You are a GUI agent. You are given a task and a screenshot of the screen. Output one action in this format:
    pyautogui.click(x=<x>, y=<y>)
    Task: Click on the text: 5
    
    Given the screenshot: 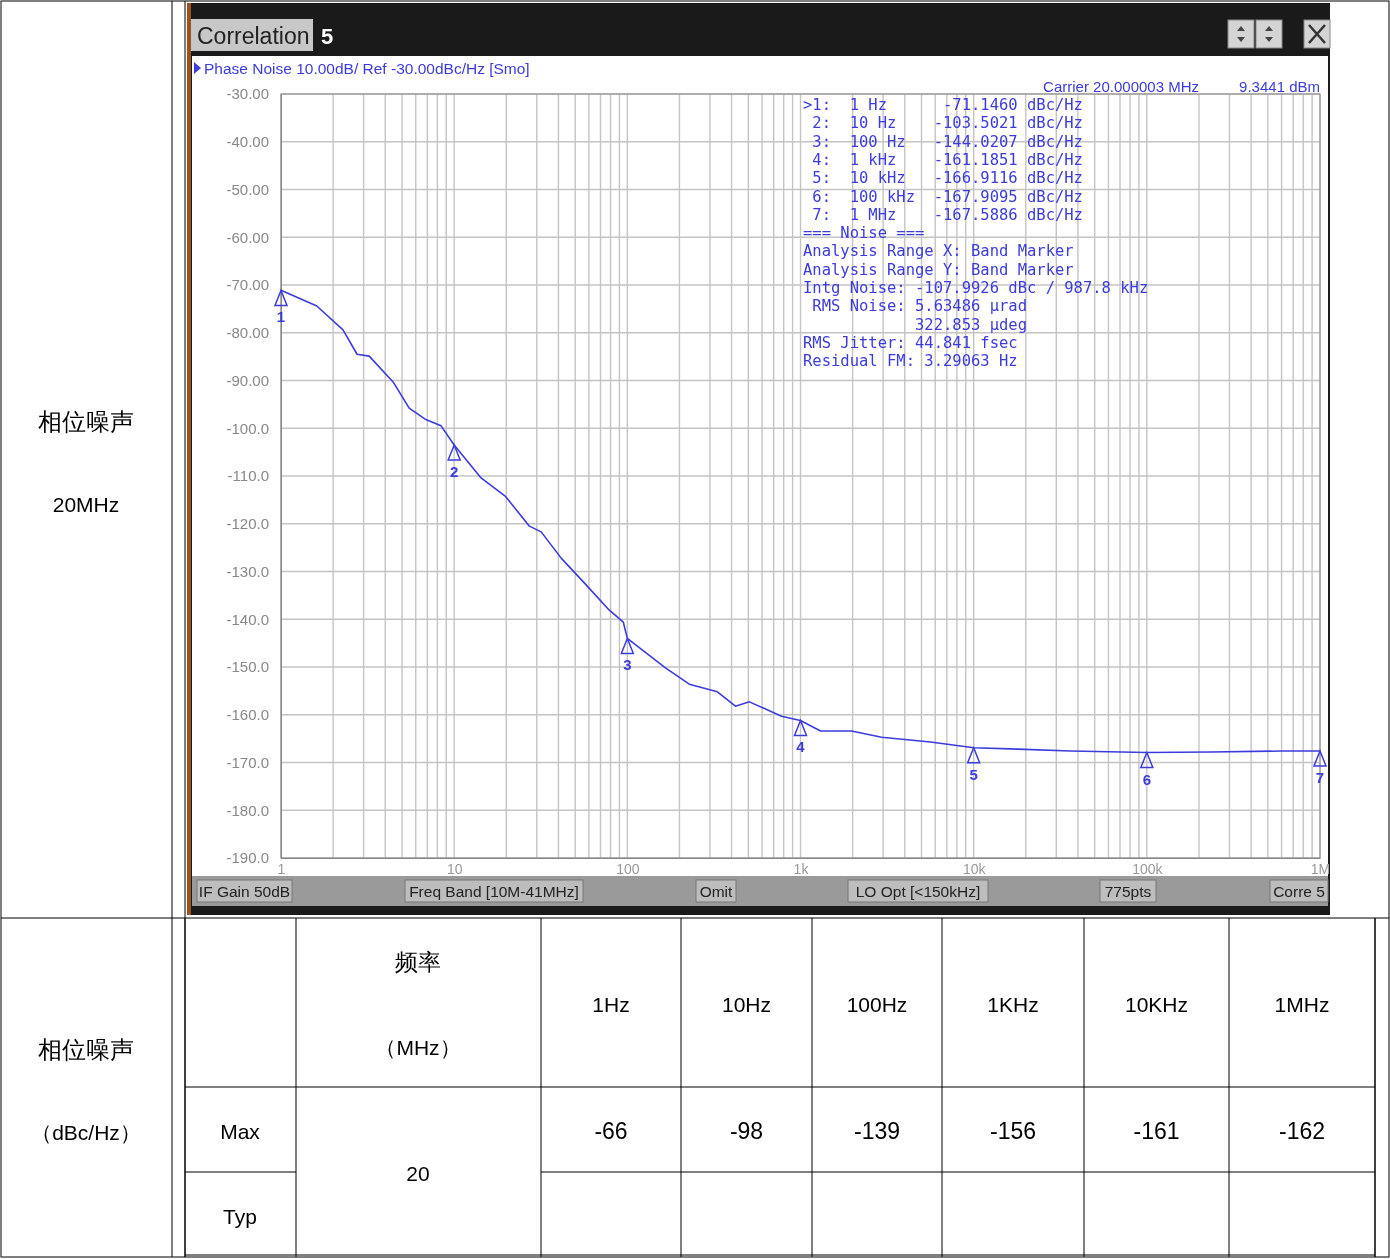 What is the action you would take?
    pyautogui.click(x=327, y=36)
    